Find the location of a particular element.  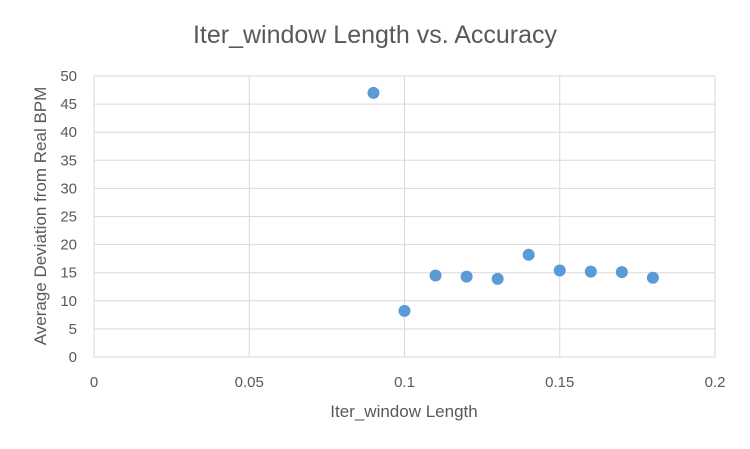

chart-title: Iter_window Length vs. Accuracy is located at coordinates (375, 35).